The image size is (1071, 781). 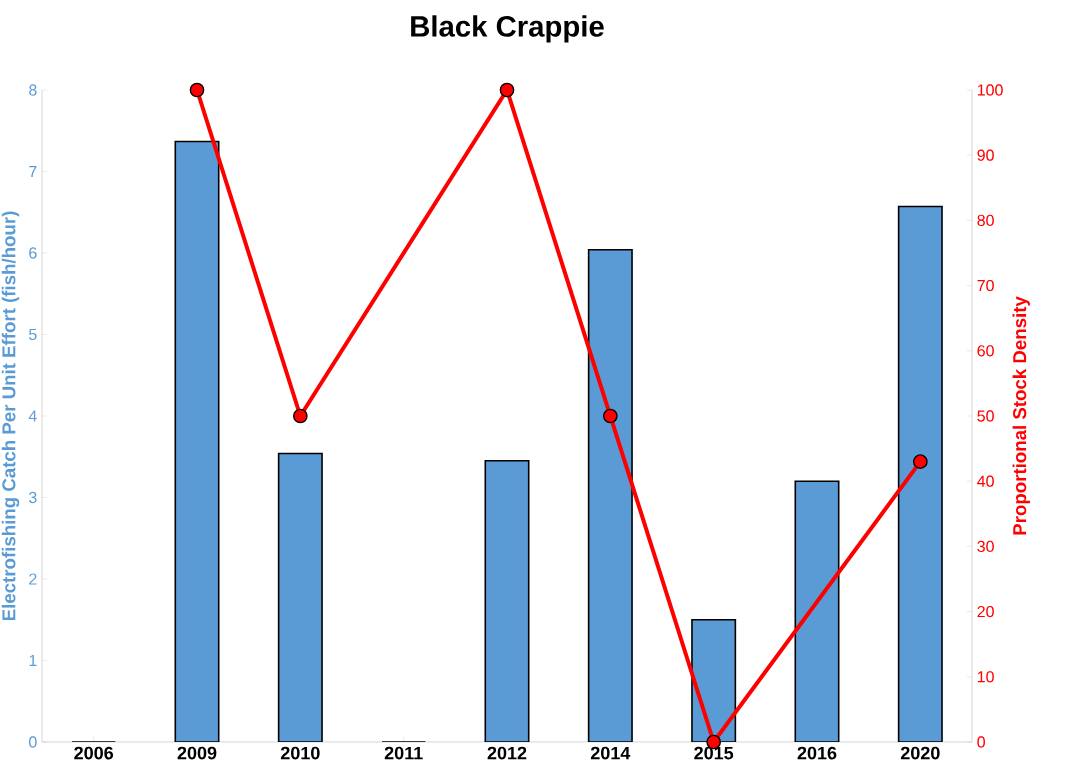 What do you see at coordinates (985, 611) in the screenshot?
I see `y2-tick-label: 20` at bounding box center [985, 611].